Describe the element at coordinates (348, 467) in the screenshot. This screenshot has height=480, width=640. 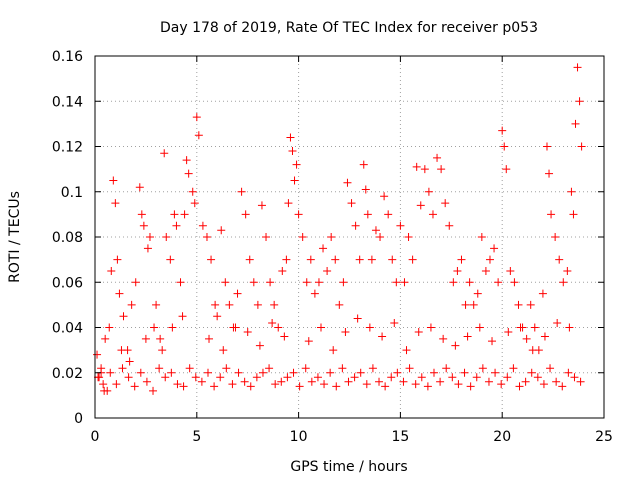
I see `x-axis-label: GPS time / hours` at that location.